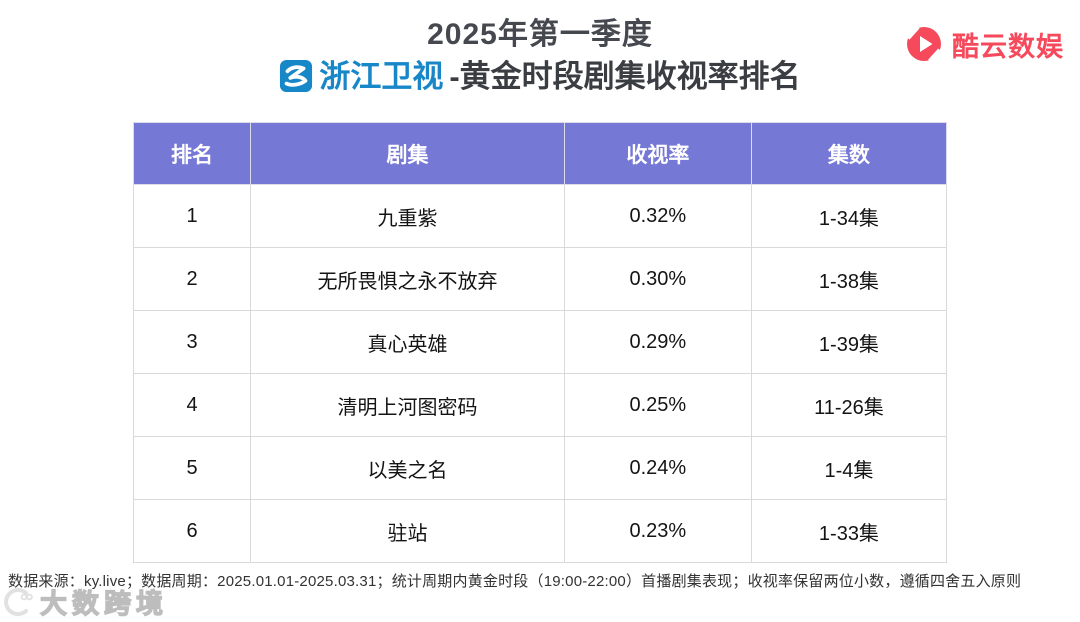  Describe the element at coordinates (849, 531) in the screenshot. I see `cell-episodes: 1-33集` at that location.